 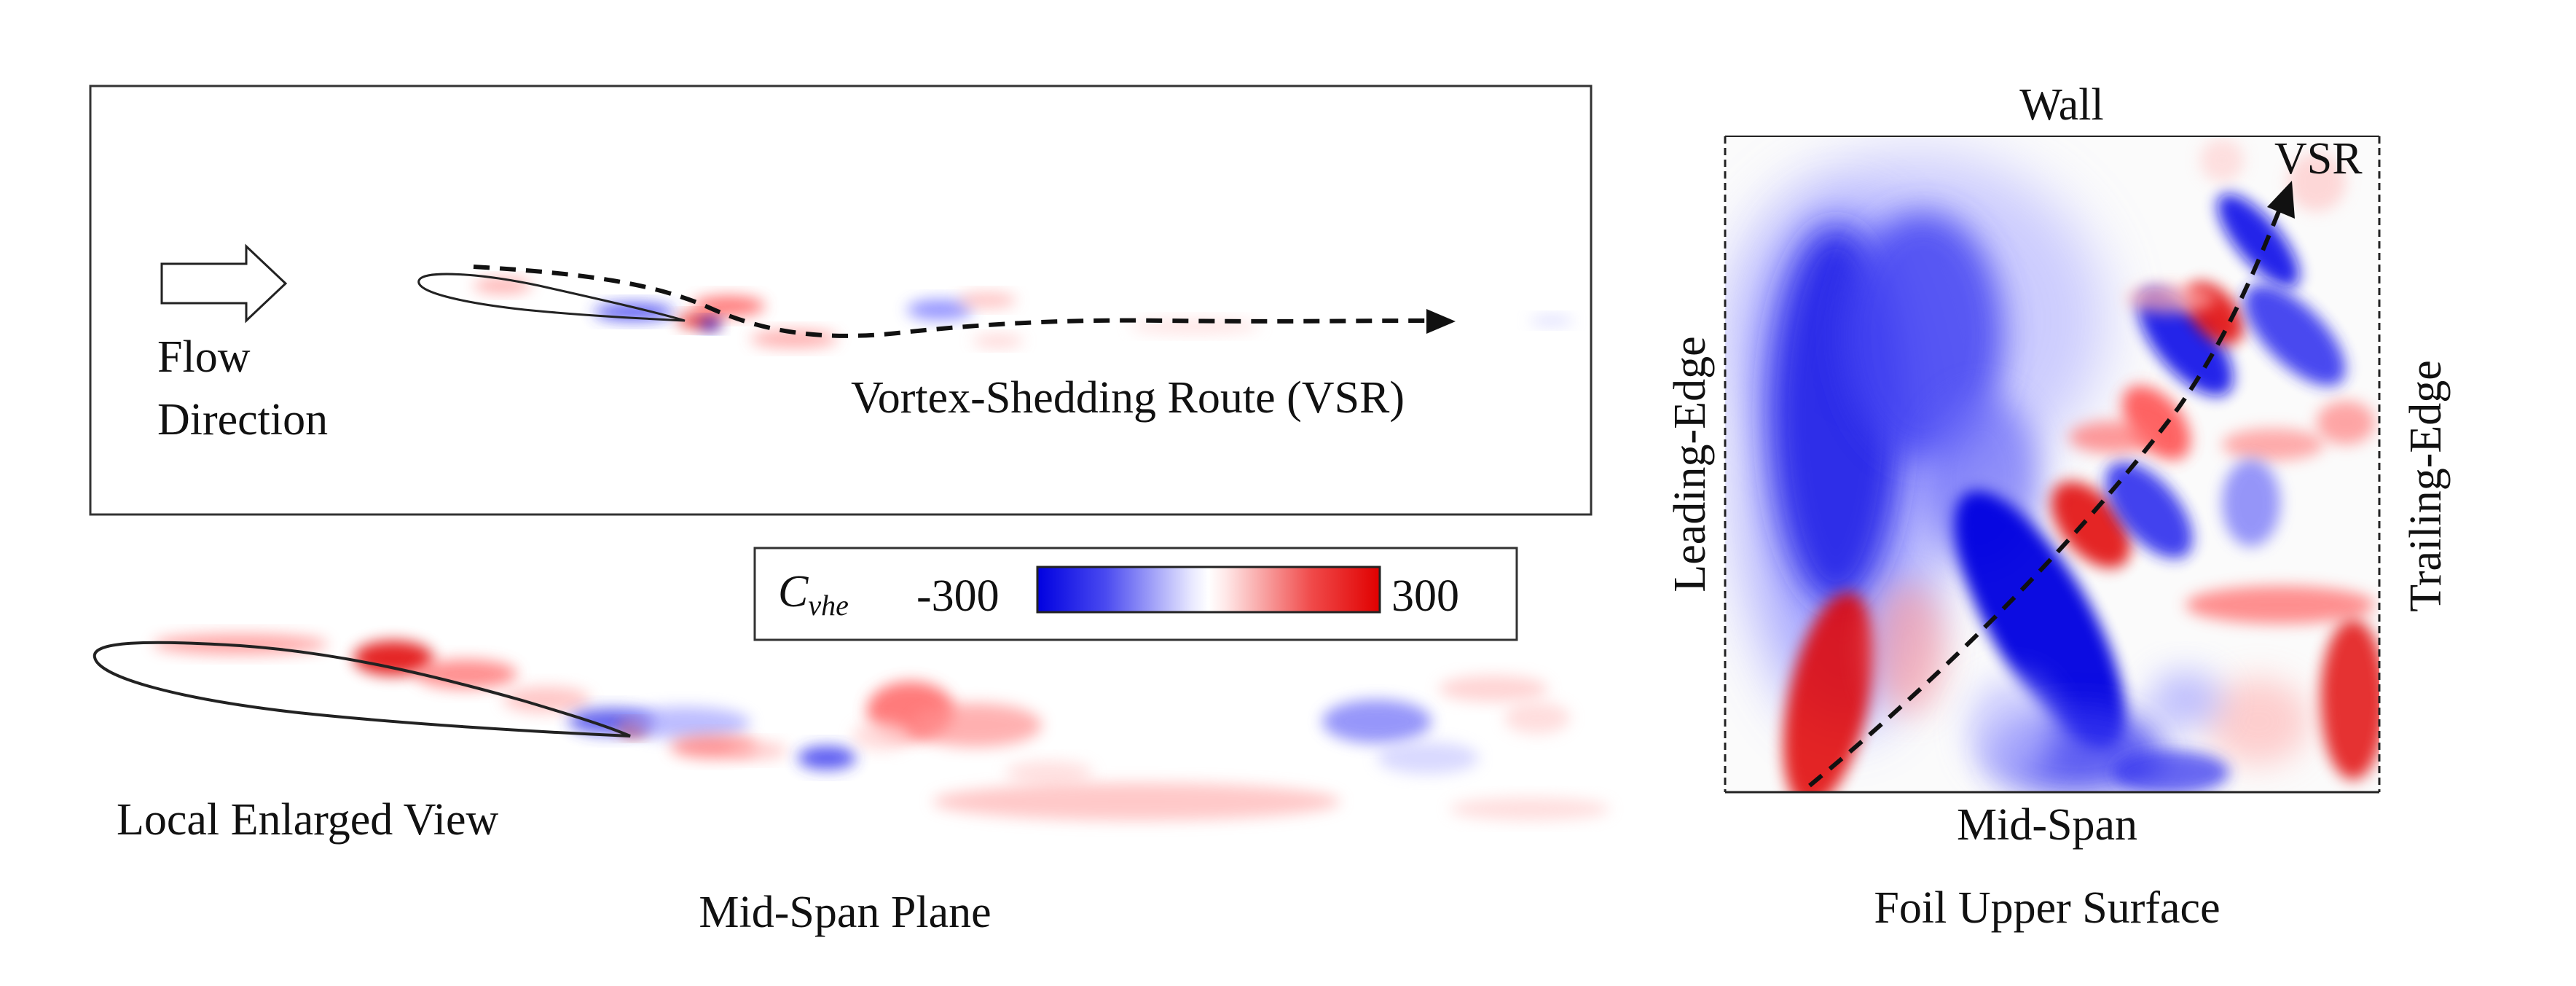 I want to click on local-enlarged-view: Local Enlarged View, so click(x=851, y=739).